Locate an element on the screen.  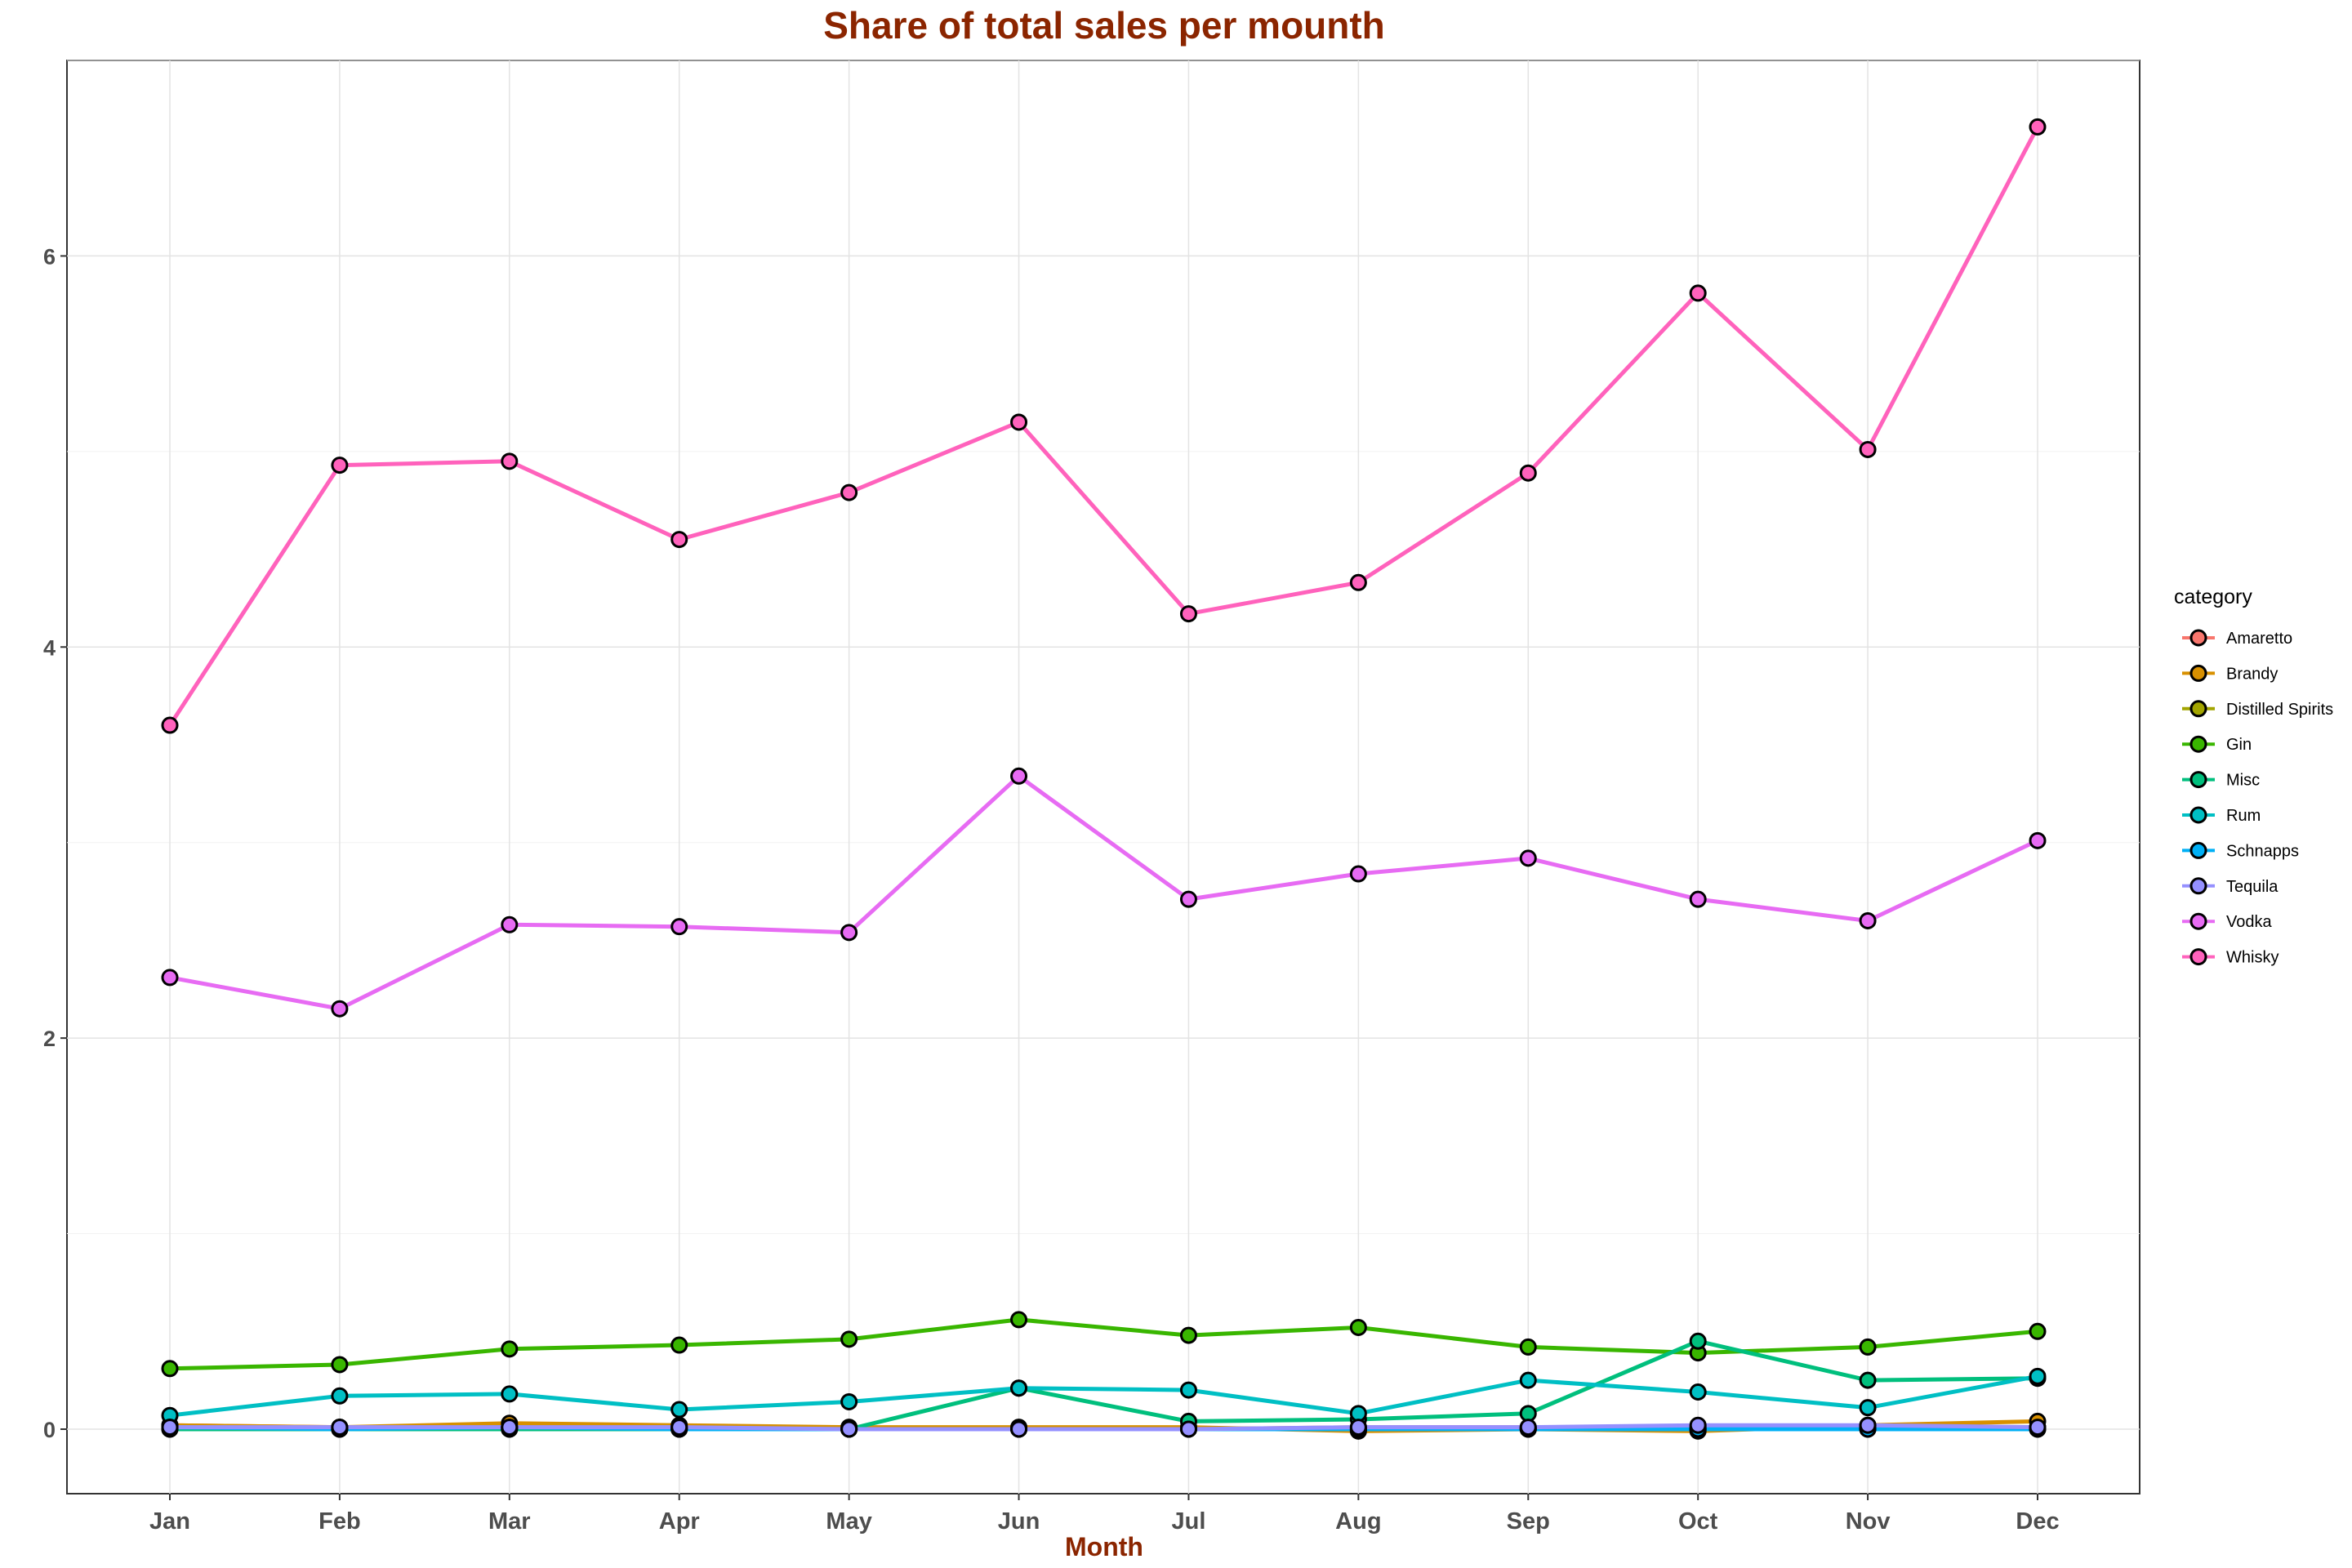
x-tick-label: Oct is located at coordinates (1698, 1521).